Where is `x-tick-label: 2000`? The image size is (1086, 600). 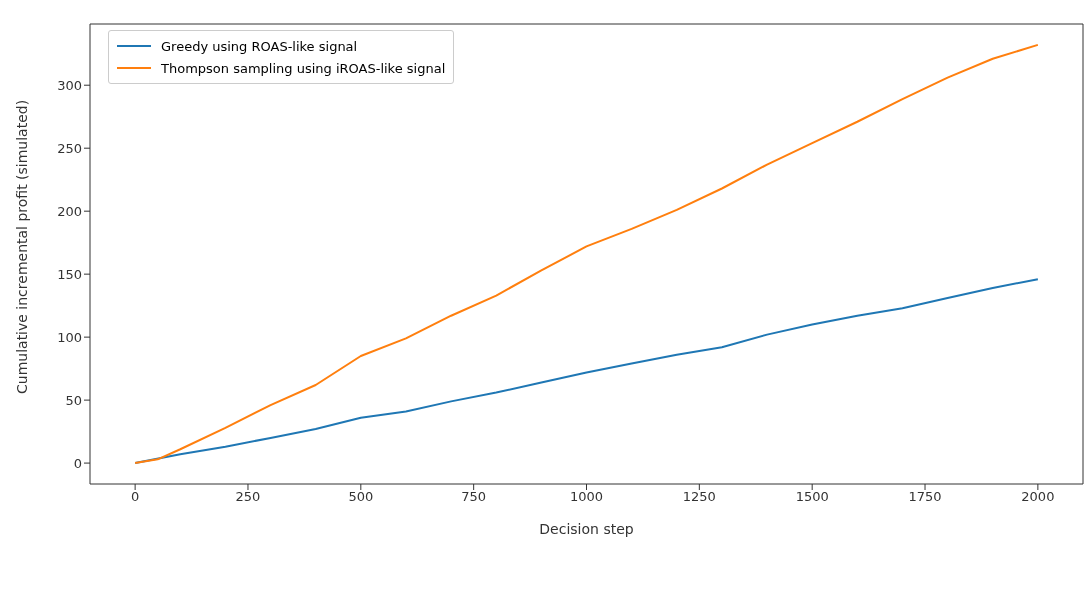 x-tick-label: 2000 is located at coordinates (1038, 497).